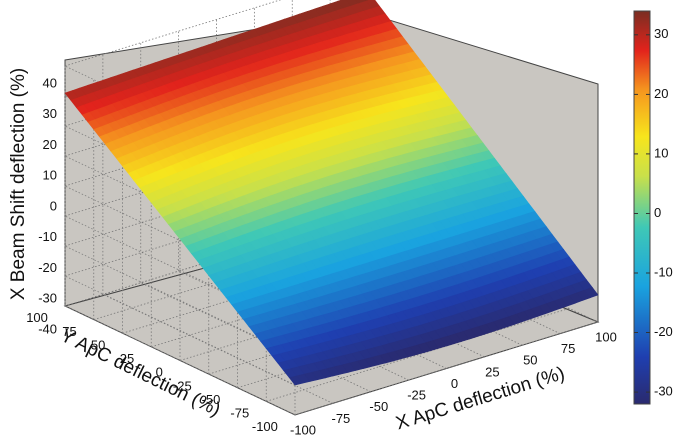 The image size is (674, 435). I want to click on colorbar-tick-label: 0, so click(657, 212).